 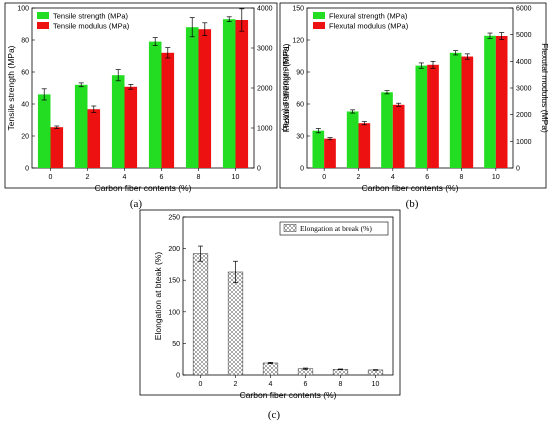 I want to click on panel-label: (a), so click(x=136, y=204).